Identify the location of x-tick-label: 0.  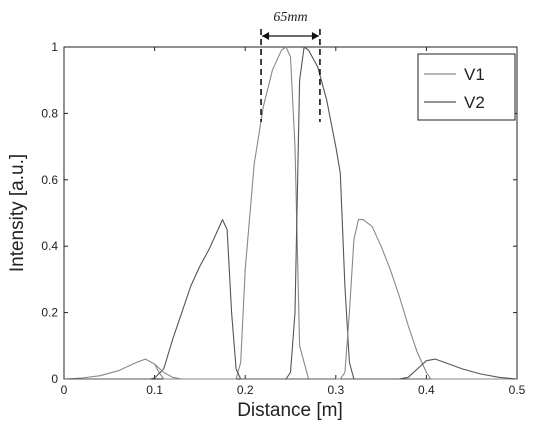
(64, 390).